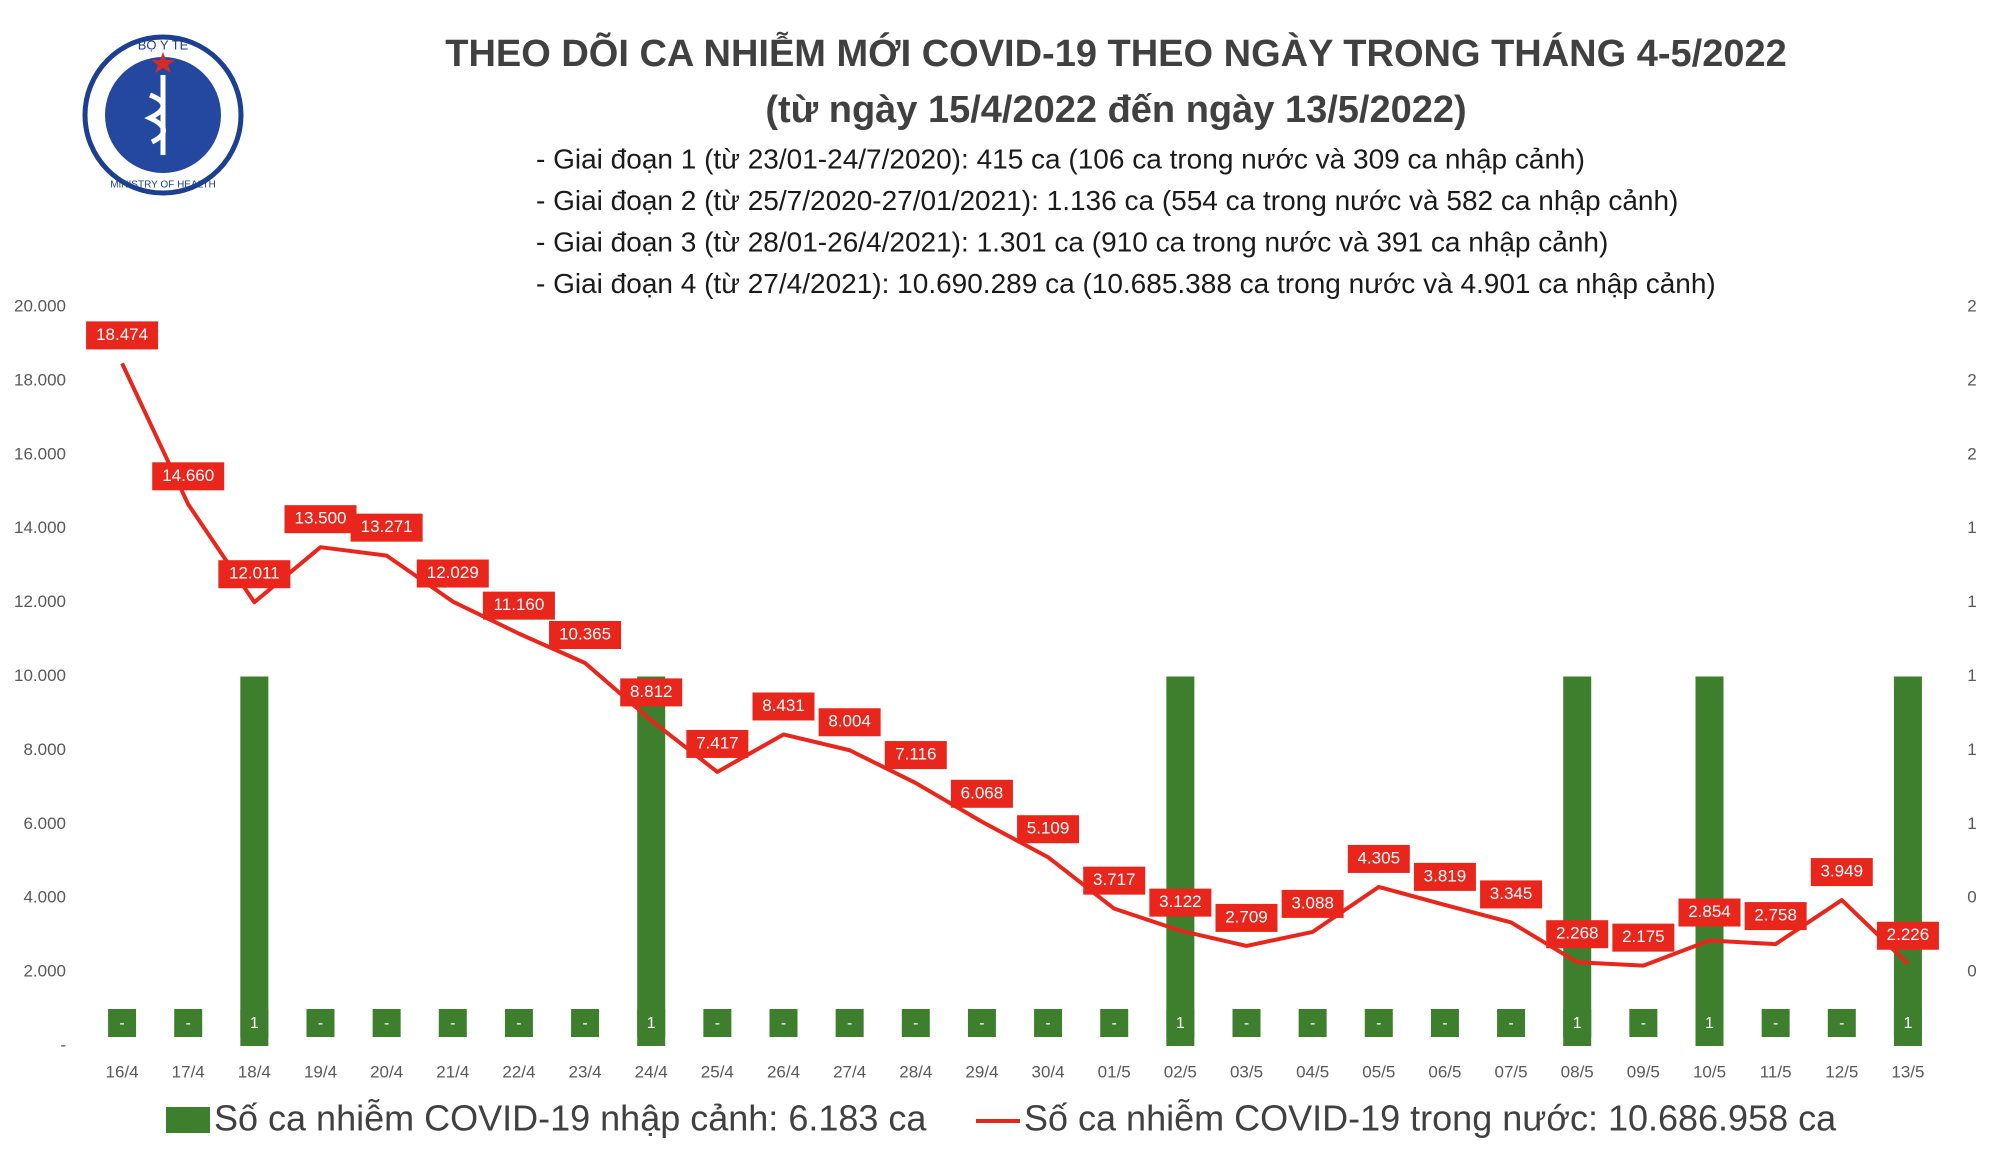  I want to click on x-tick-label: 19/4, so click(320, 1071).